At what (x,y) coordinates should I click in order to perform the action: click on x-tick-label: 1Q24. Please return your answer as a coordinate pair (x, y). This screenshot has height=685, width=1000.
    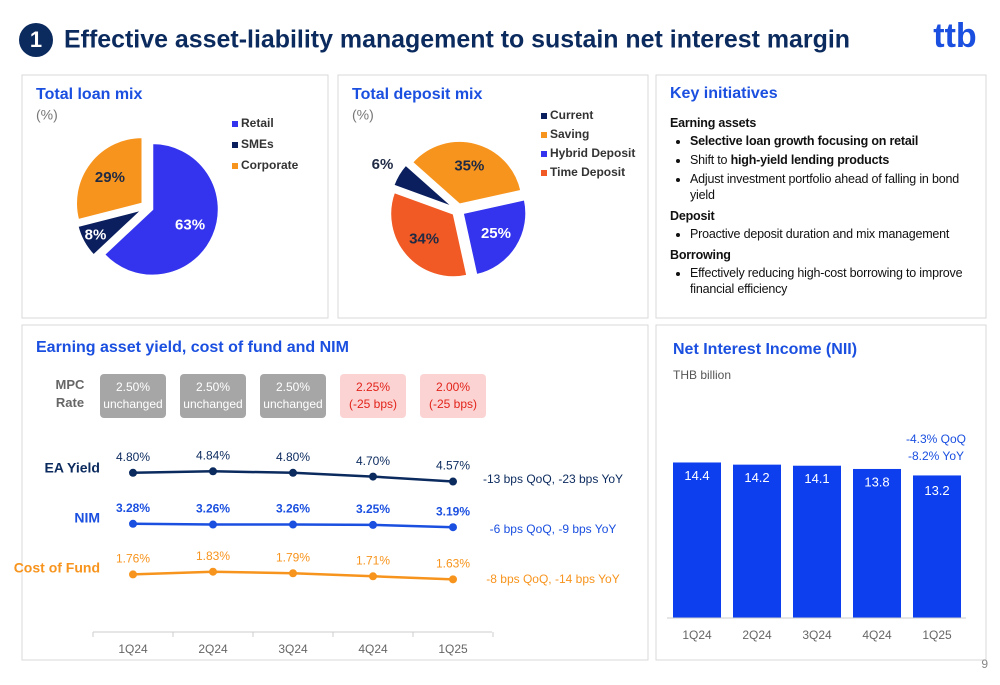
    Looking at the image, I should click on (697, 635).